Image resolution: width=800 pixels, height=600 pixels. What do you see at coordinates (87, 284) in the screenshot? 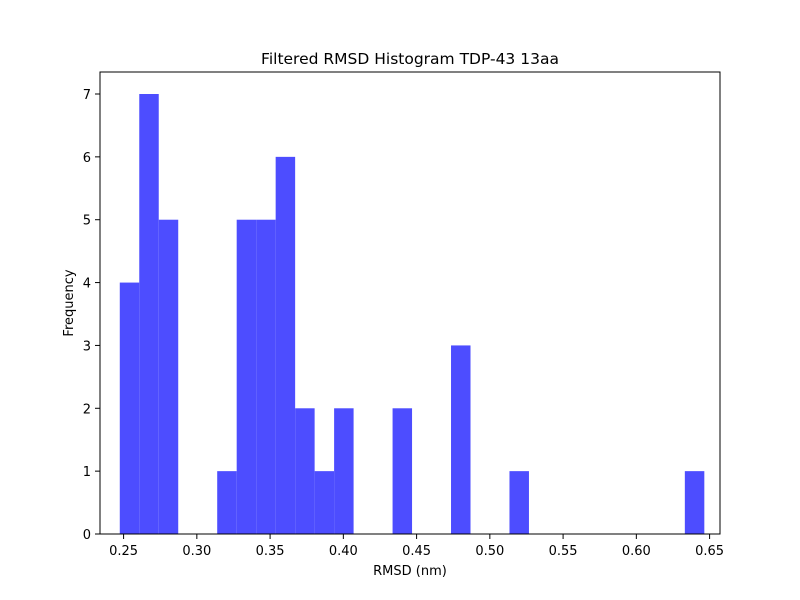
I see `y-tick-label: 4` at bounding box center [87, 284].